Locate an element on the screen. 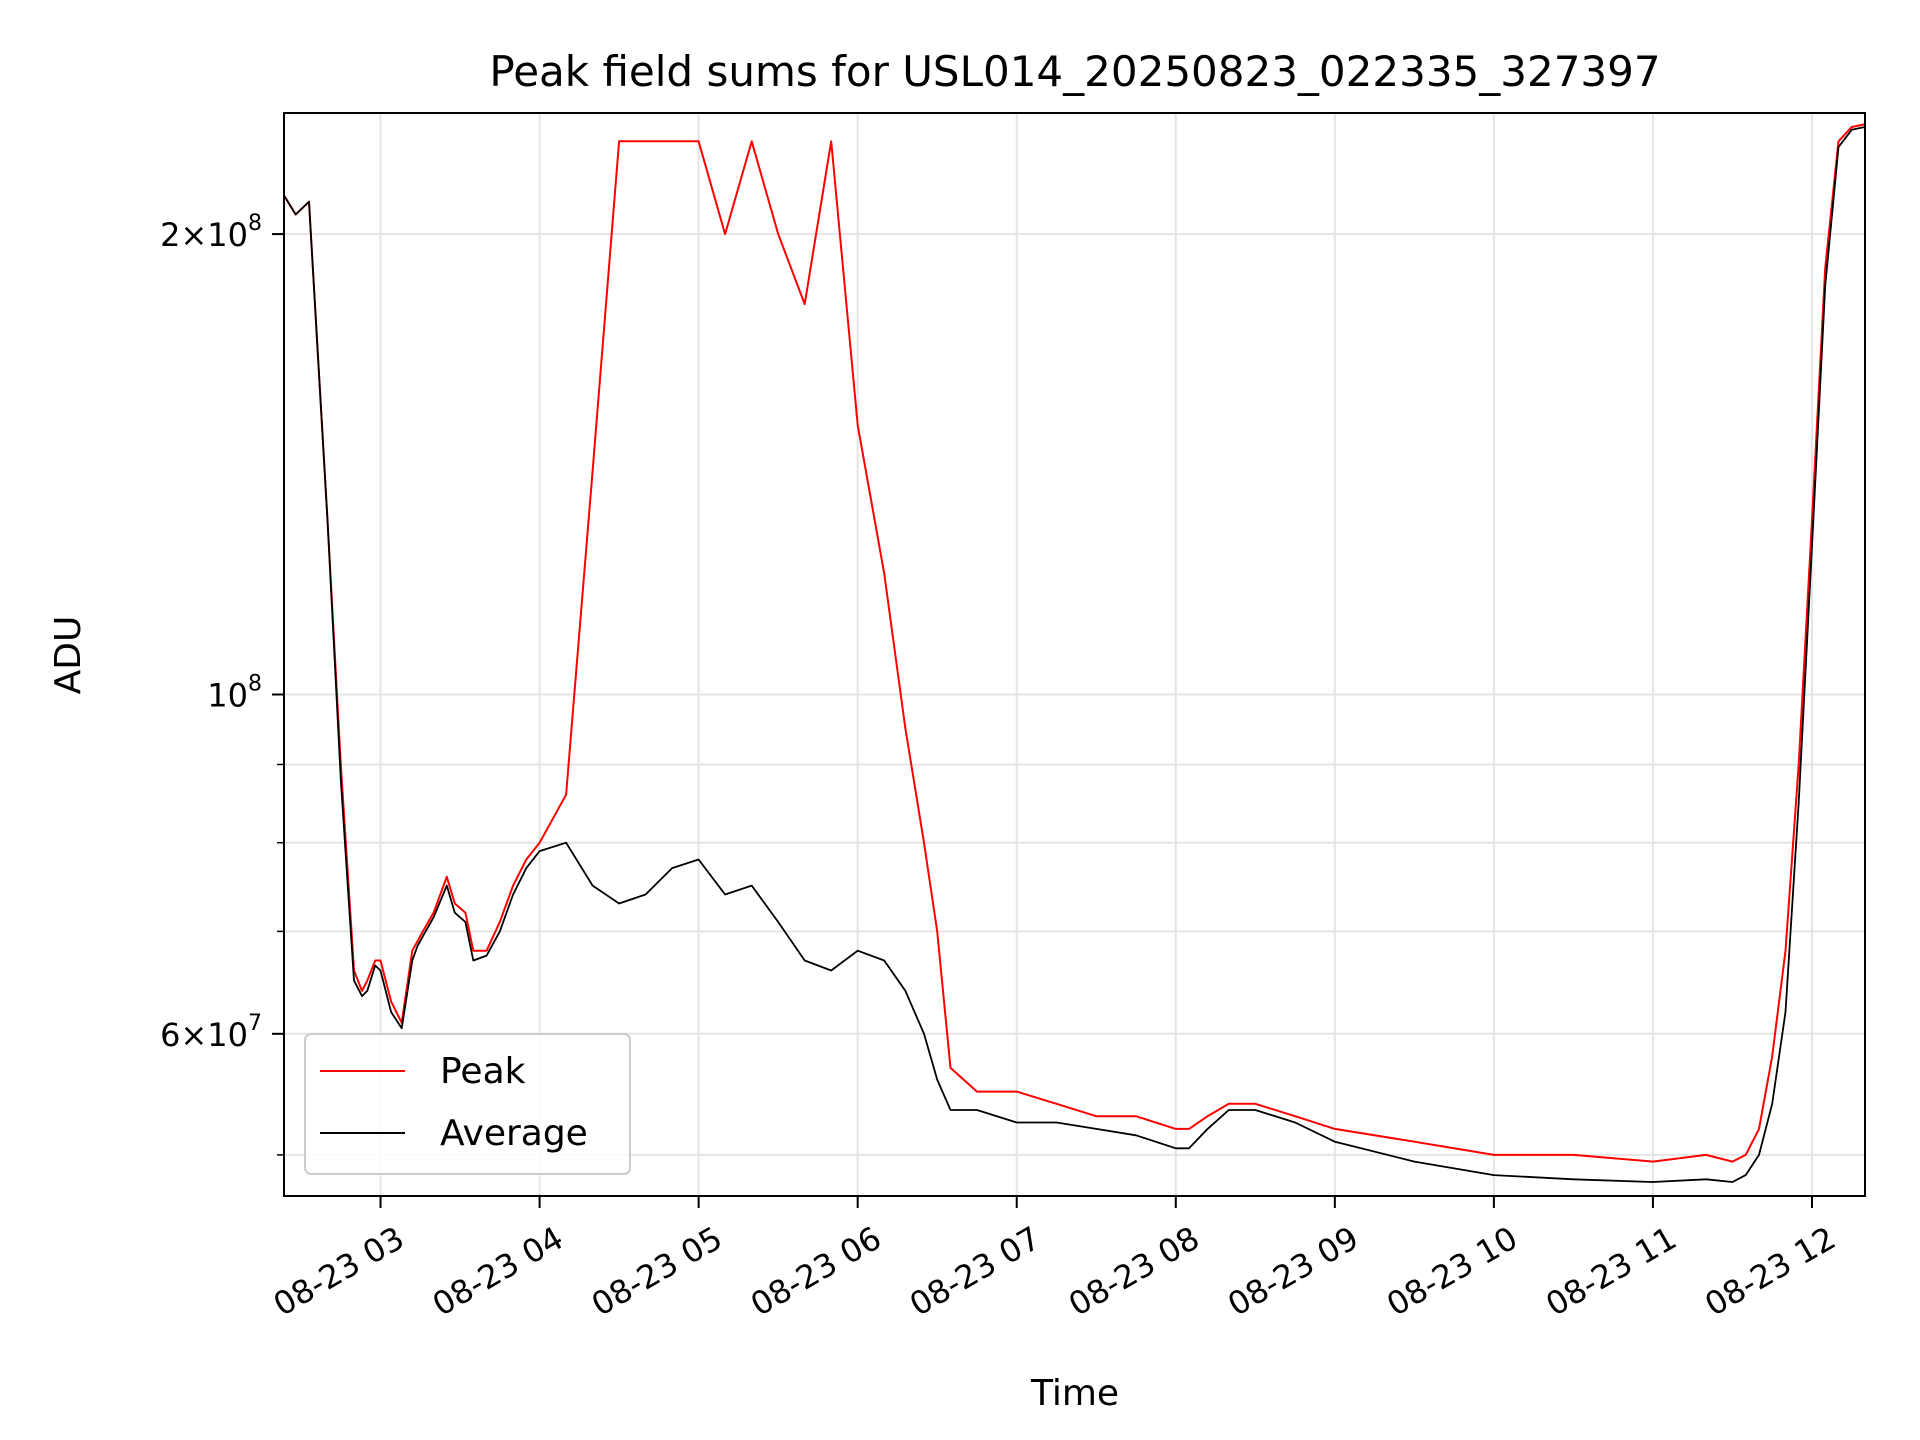 This screenshot has width=1920, height=1440. y-tick-label: 6×107 is located at coordinates (211, 1032).